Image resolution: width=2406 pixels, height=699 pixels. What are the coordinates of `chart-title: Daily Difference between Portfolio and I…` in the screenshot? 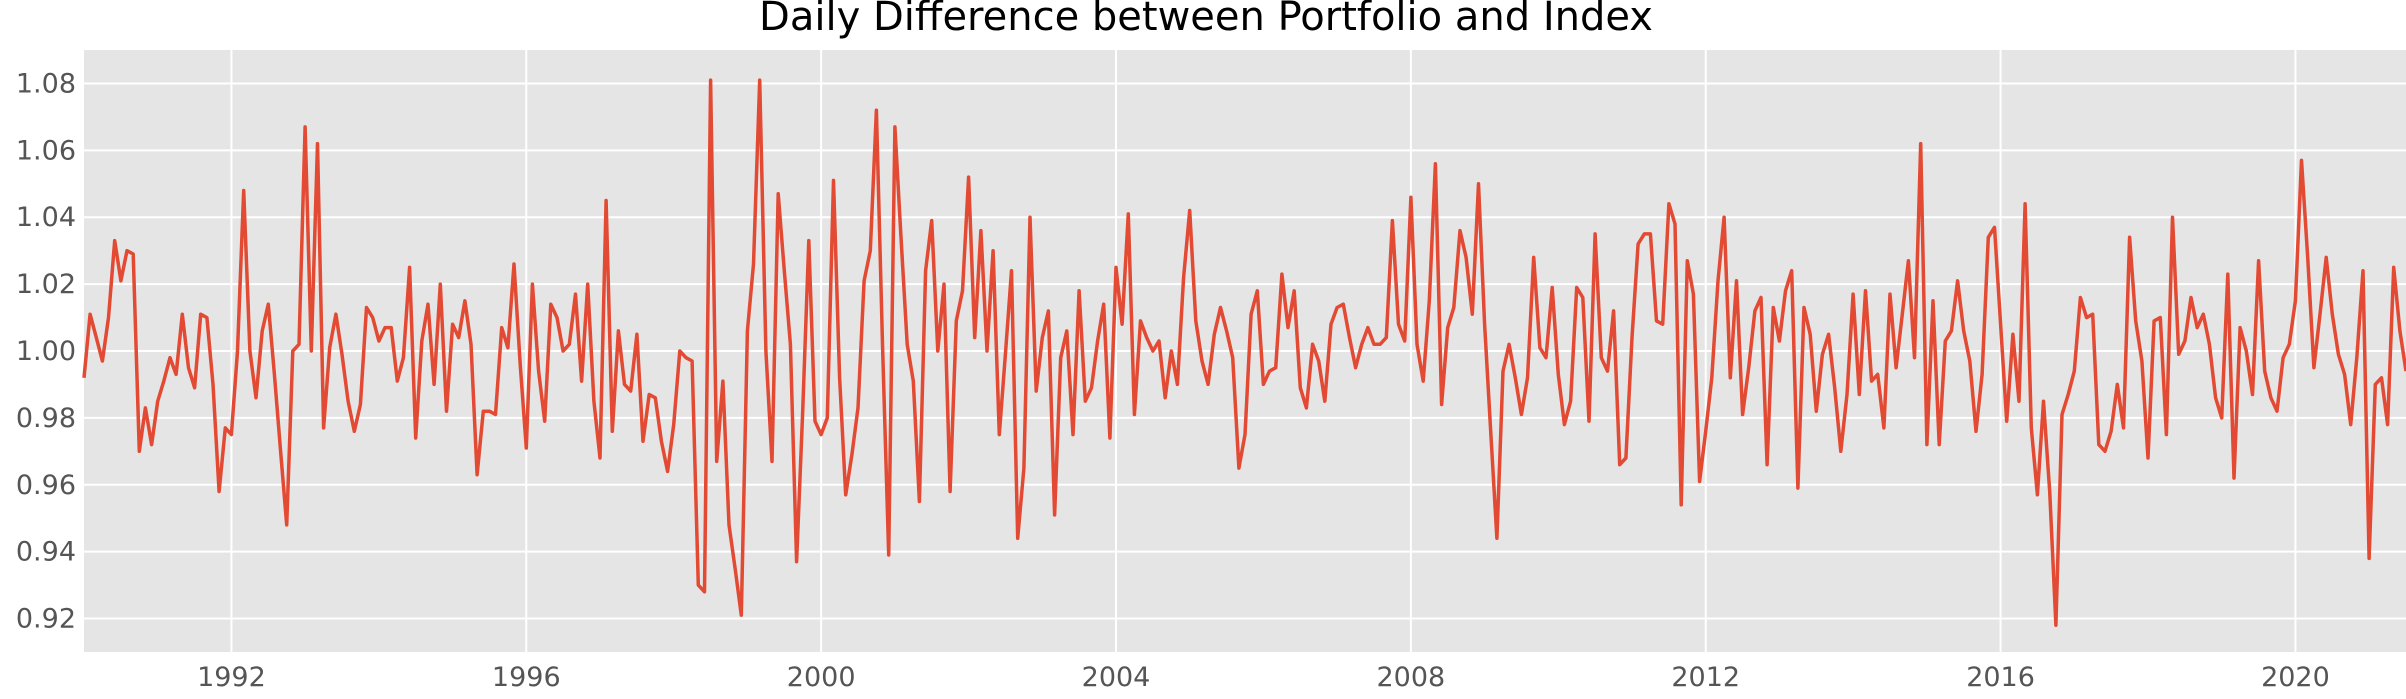 It's located at (1206, 20).